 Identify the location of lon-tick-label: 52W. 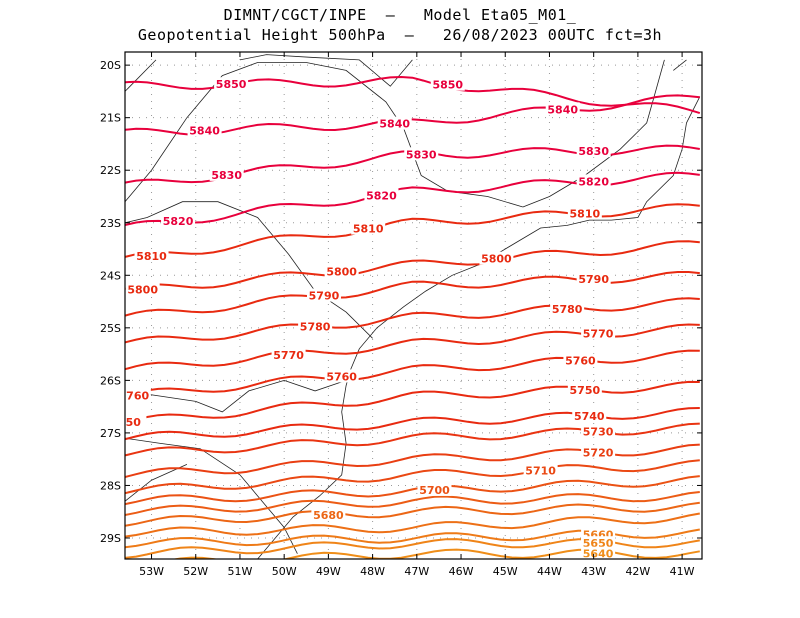
(195, 571).